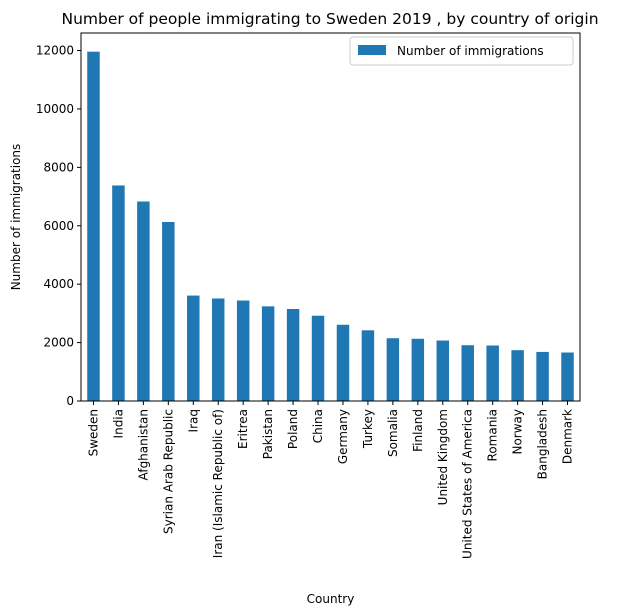 The width and height of the screenshot is (628, 614). Describe the element at coordinates (518, 432) in the screenshot. I see `x-tick-label: Norway` at that location.